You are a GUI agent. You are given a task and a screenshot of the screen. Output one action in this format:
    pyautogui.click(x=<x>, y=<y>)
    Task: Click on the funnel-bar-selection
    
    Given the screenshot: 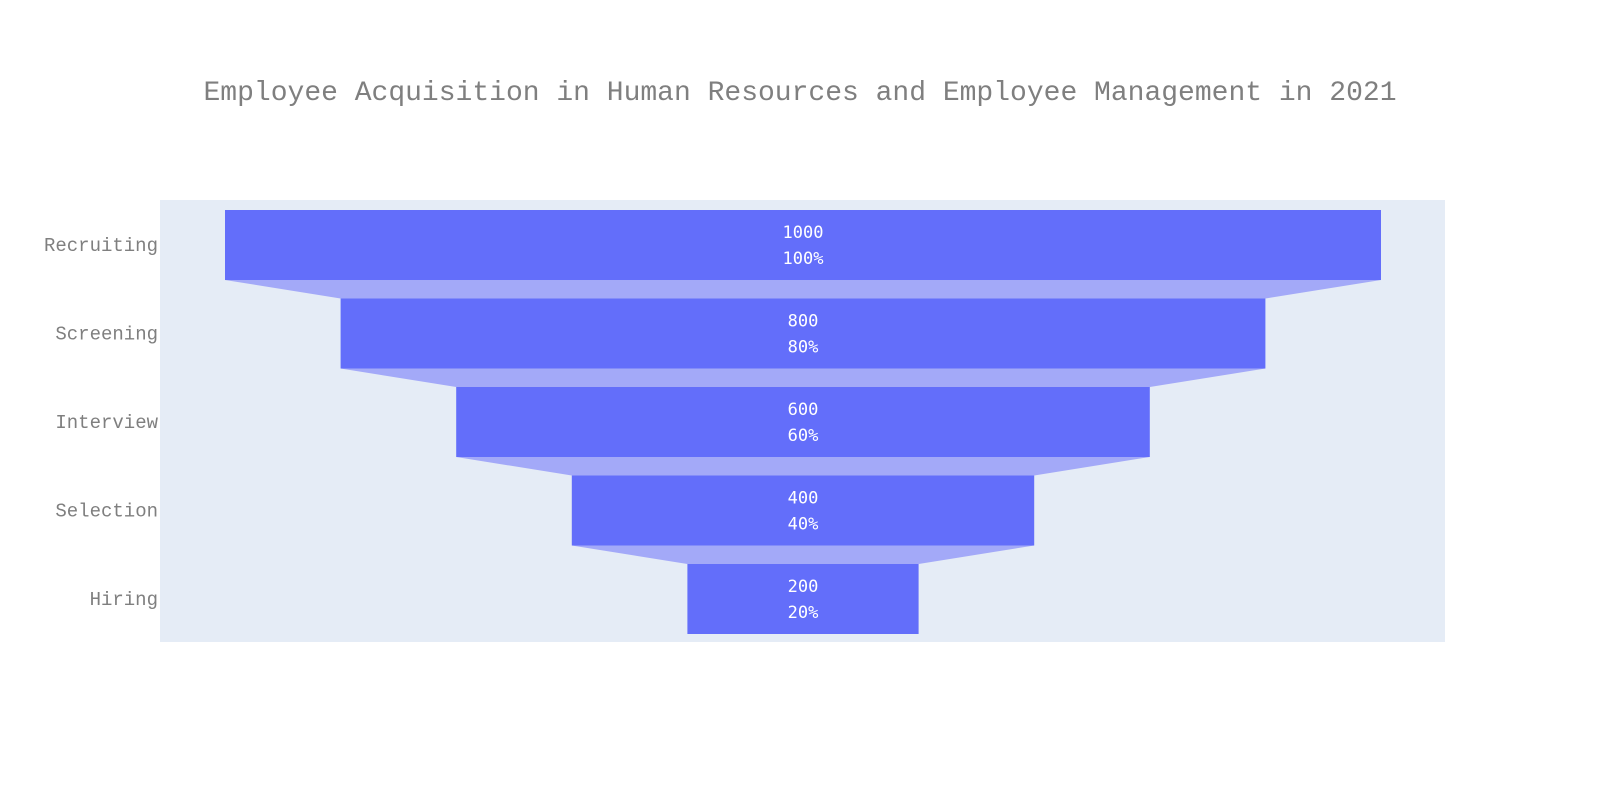 What is the action you would take?
    pyautogui.click(x=803, y=510)
    